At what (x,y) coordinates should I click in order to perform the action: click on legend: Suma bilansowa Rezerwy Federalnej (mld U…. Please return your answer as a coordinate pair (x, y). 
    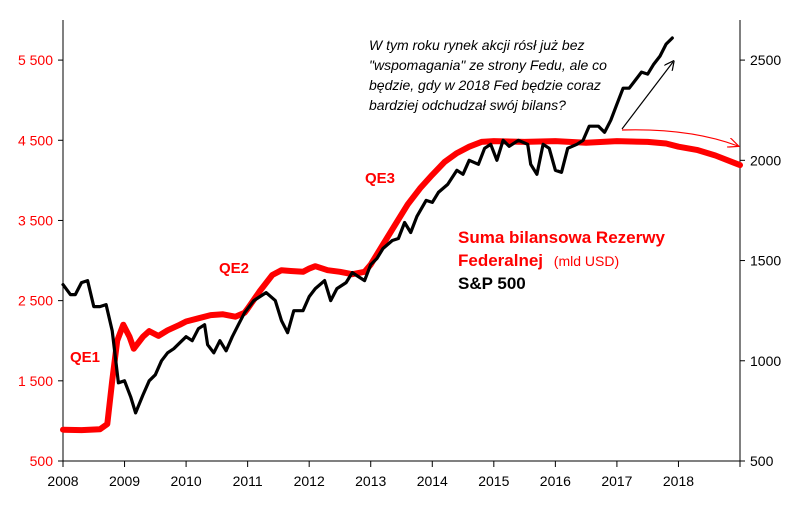
    Looking at the image, I should click on (561, 260).